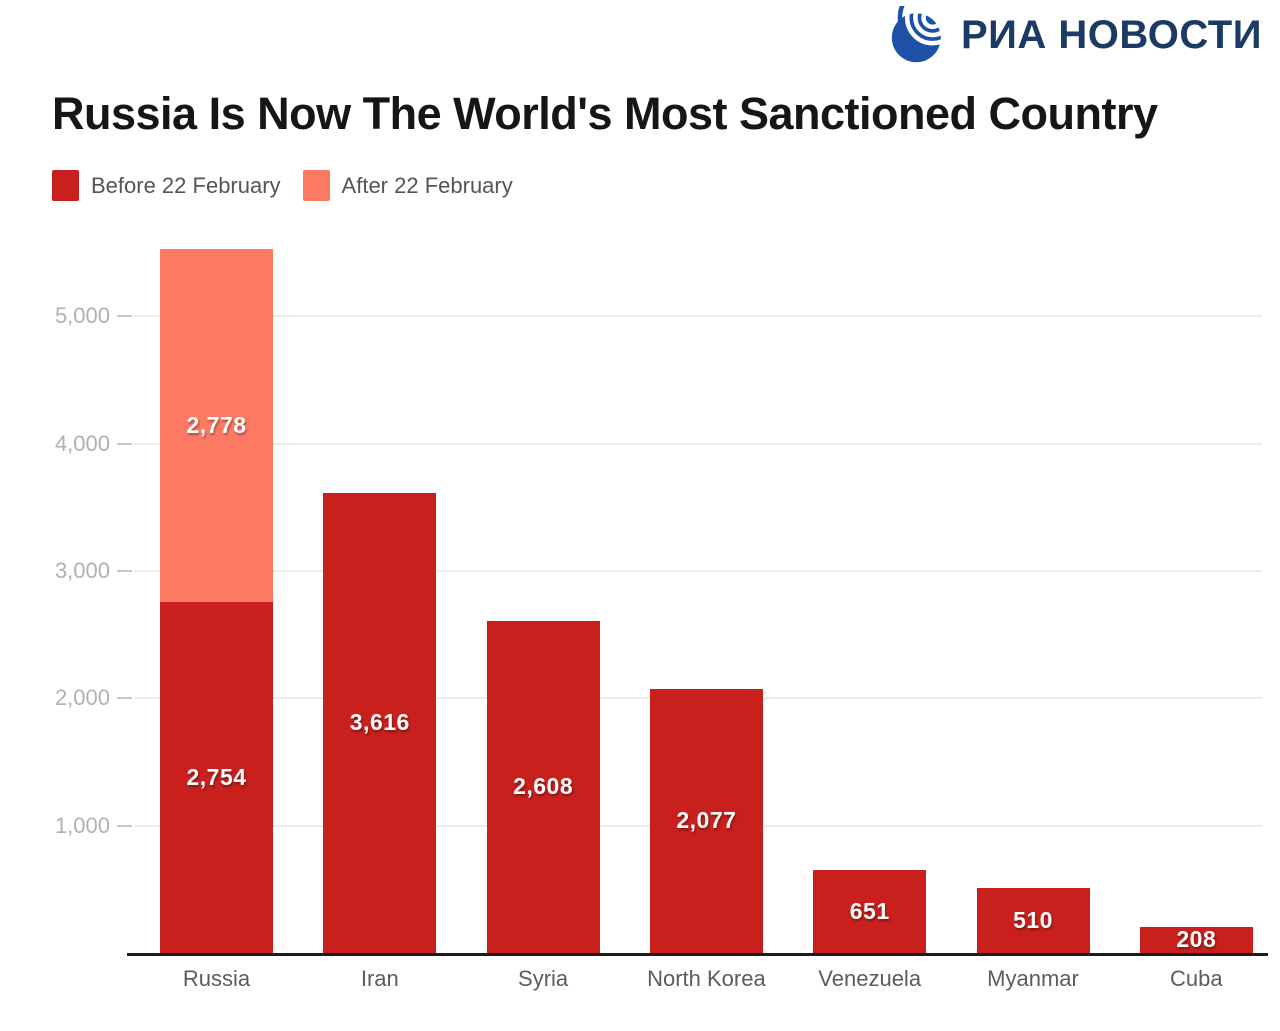 The height and width of the screenshot is (1031, 1280). Describe the element at coordinates (1111, 34) in the screenshot. I see `ria-novosti-wordmark: РИА НОВОСТИ` at that location.